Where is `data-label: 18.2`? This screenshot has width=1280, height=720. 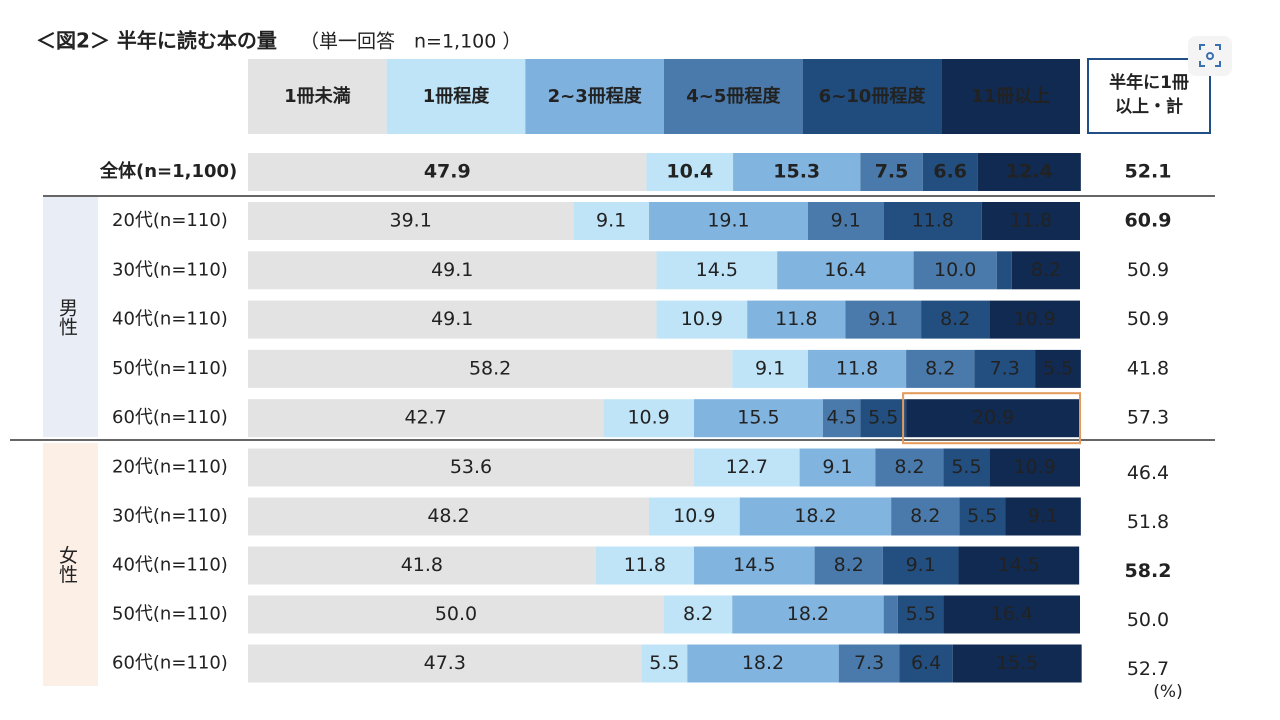 data-label: 18.2 is located at coordinates (815, 516).